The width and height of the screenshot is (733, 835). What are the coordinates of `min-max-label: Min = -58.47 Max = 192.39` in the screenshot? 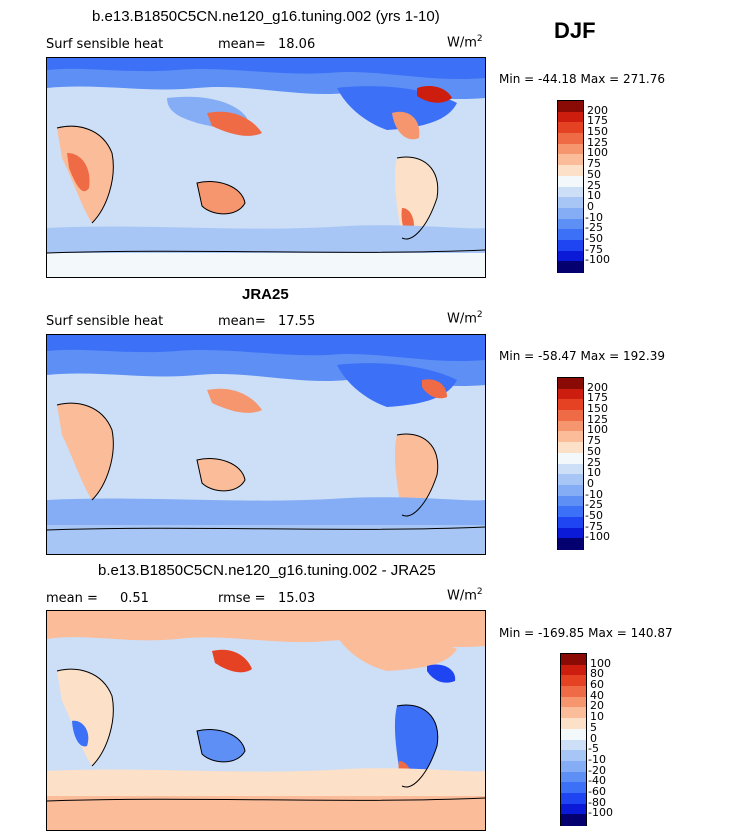 It's located at (582, 356).